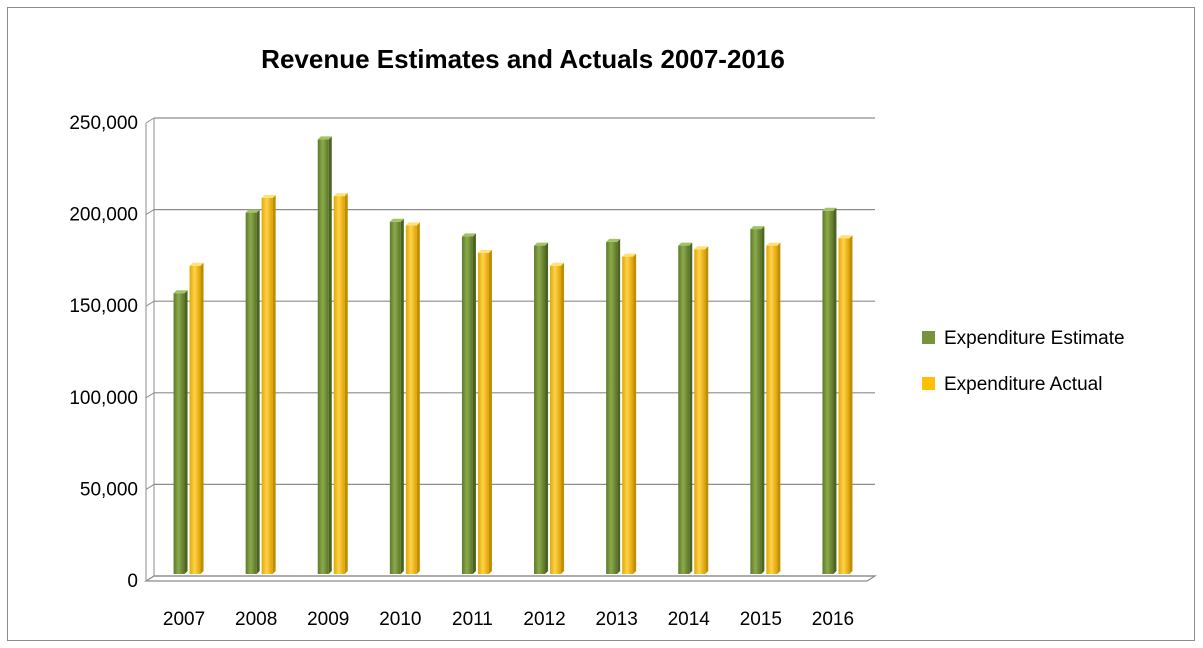  I want to click on legend-label: Expenditure Actual, so click(1023, 384).